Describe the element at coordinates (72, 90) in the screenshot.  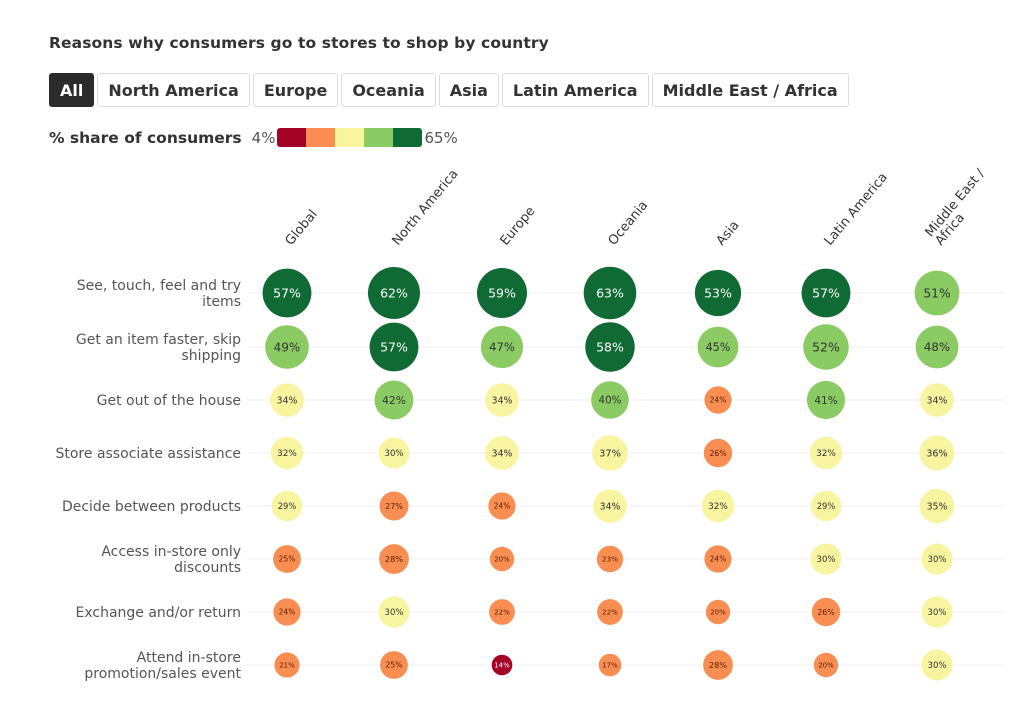
I see `tab-all: All` at that location.